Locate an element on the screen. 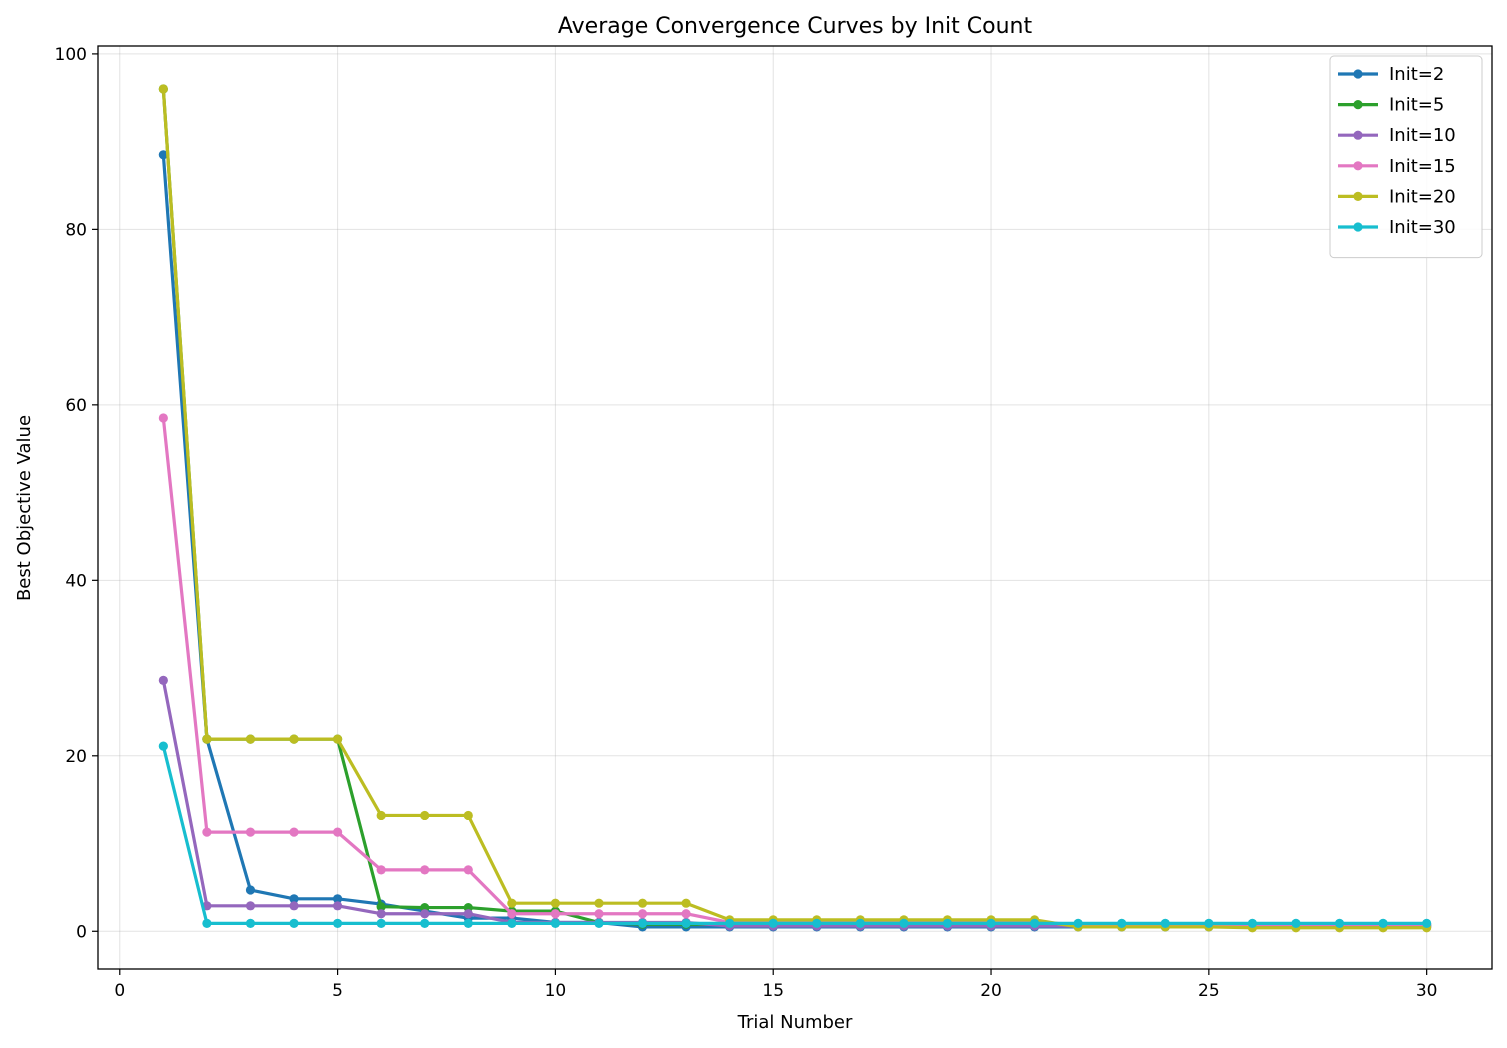 The width and height of the screenshot is (1507, 1048). legend-item: Init=20 is located at coordinates (1397, 196).